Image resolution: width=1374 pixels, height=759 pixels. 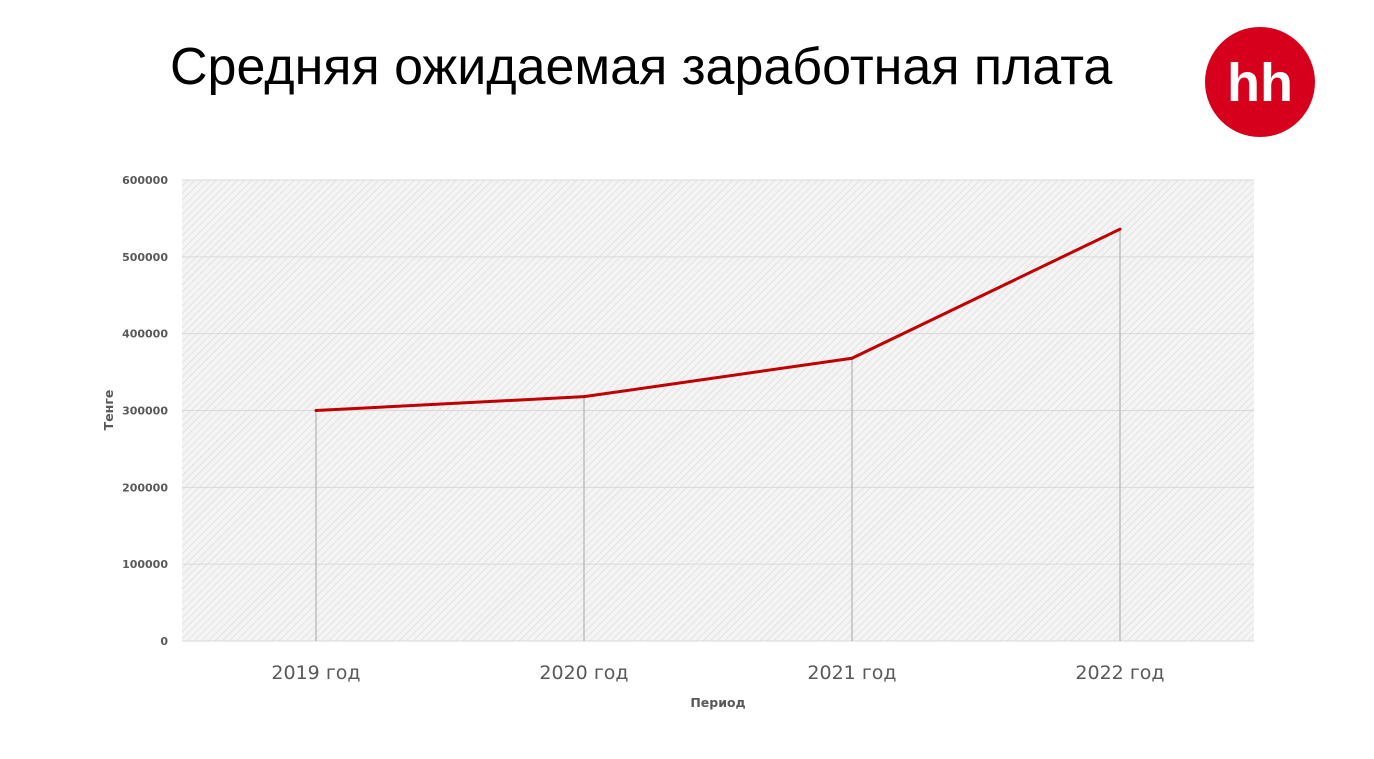 I want to click on y-tick-label: 600000, so click(x=145, y=180).